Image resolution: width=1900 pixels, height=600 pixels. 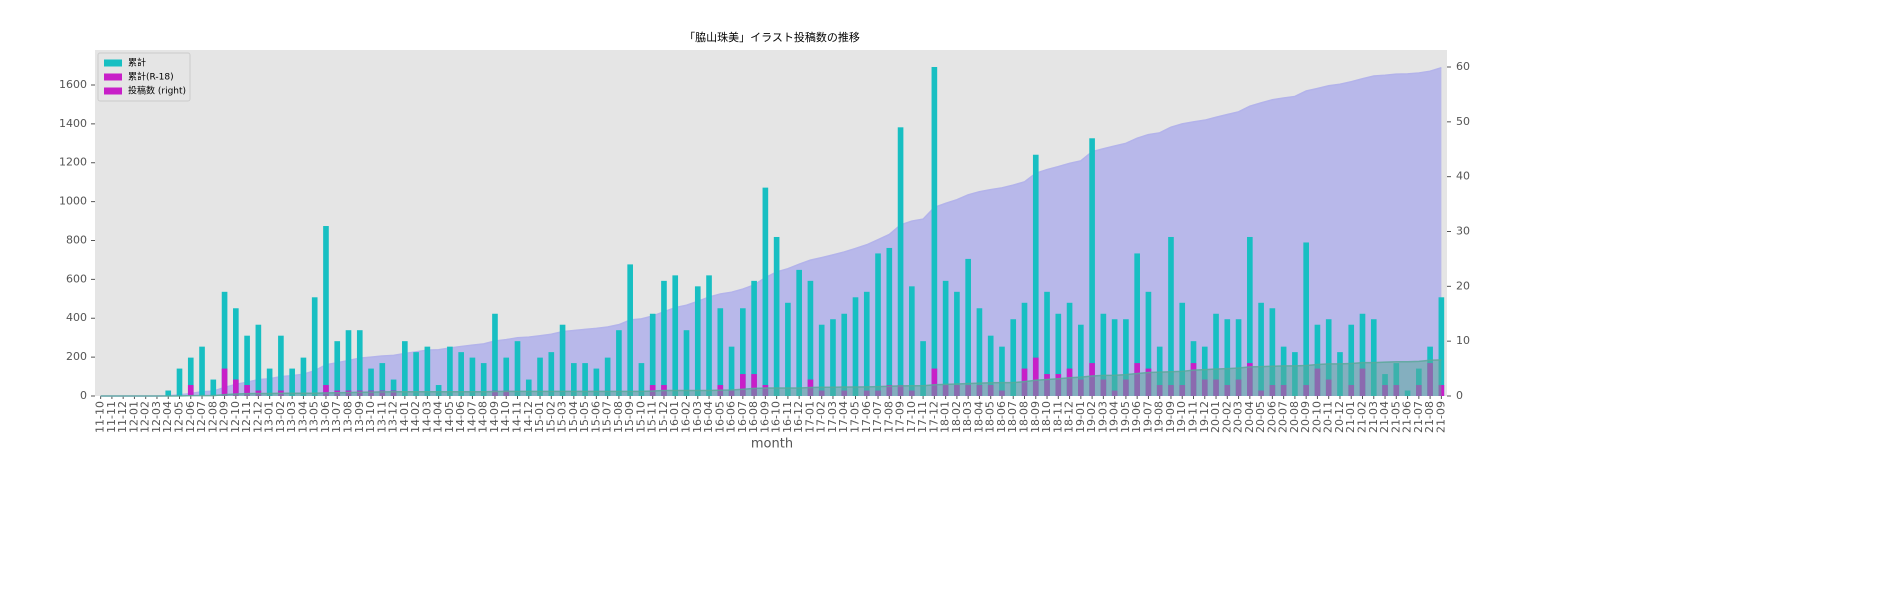 I want to click on x-tick-label: 14-03, so click(x=426, y=417).